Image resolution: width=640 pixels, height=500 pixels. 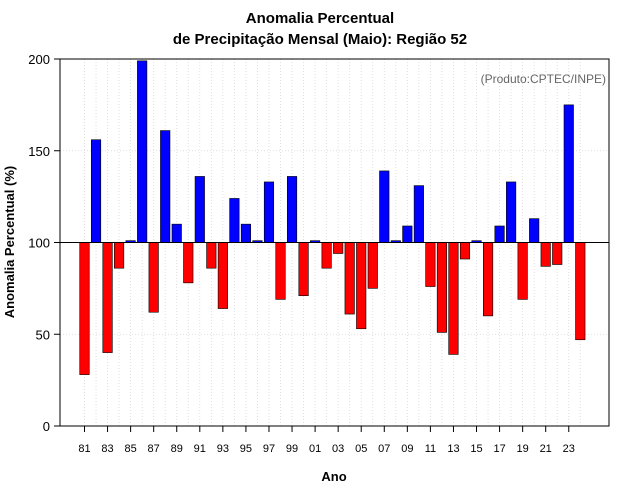 I want to click on y-tick-label: 200, so click(x=39, y=59).